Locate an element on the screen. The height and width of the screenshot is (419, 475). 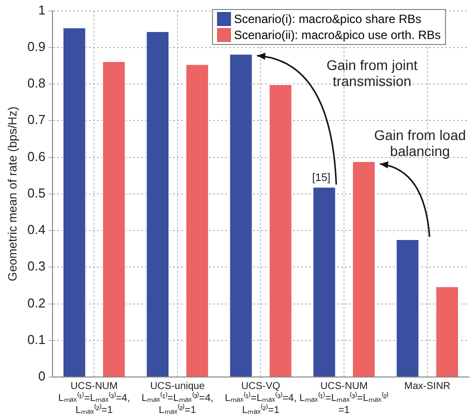
y-tick-label: 0.4 is located at coordinates (36, 230).